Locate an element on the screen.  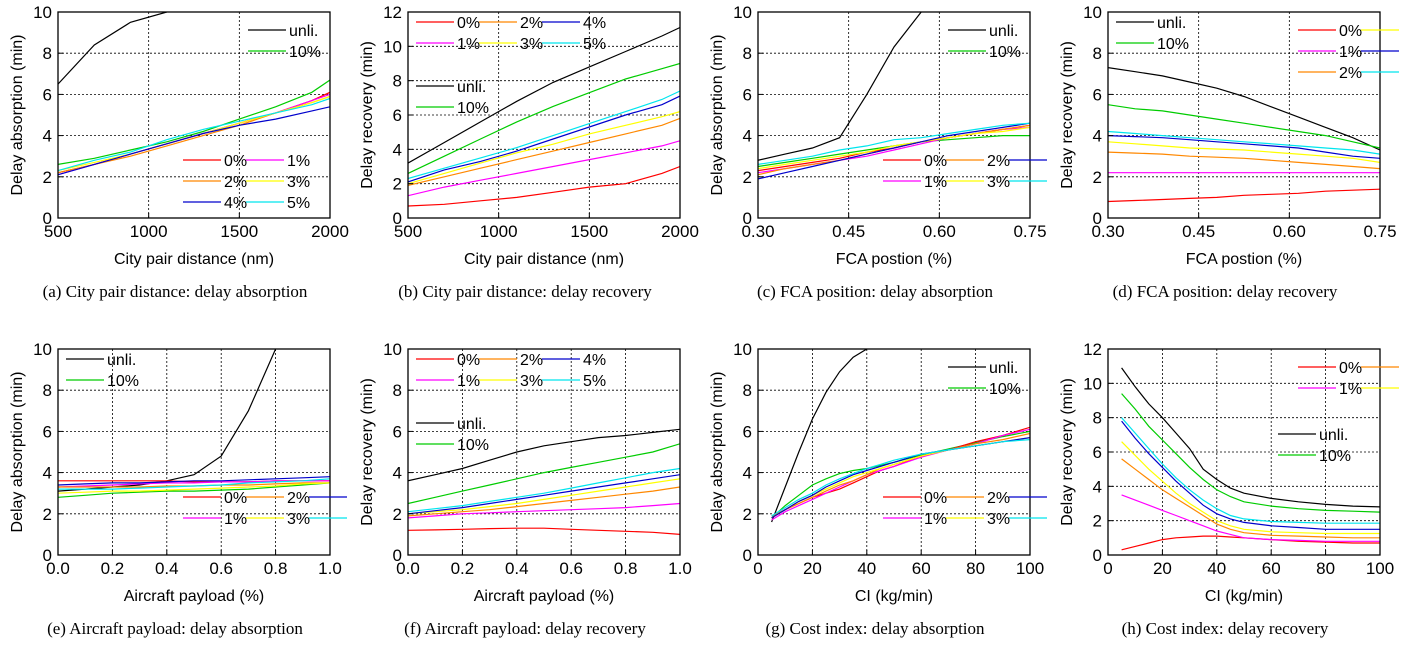
x-tick-label: 0.4 is located at coordinates (517, 568).